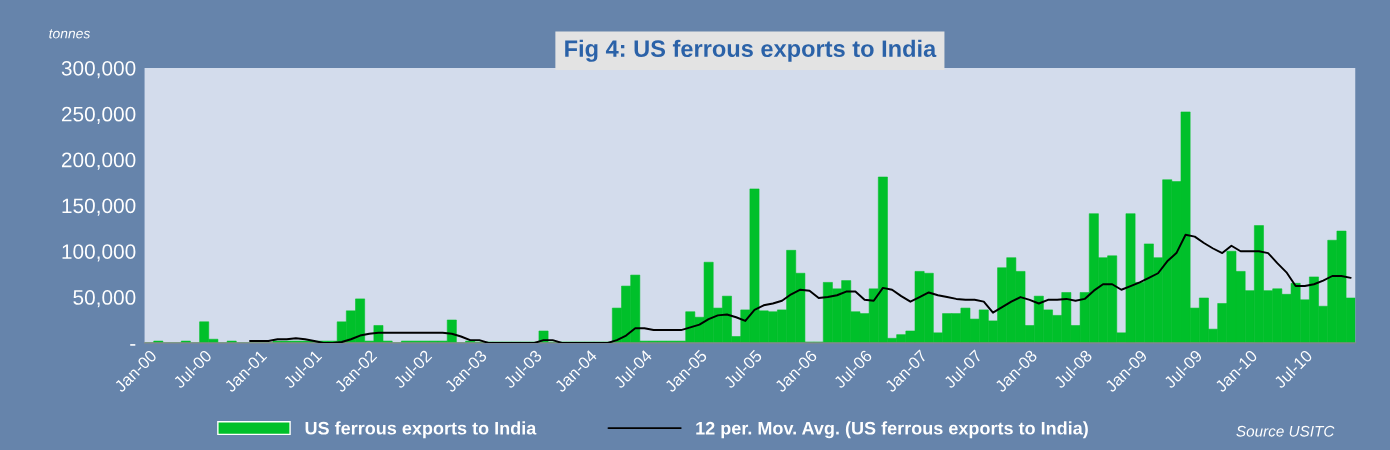 This screenshot has height=450, width=1390. I want to click on chart-title: Fig 4: US ferrous exports to India, so click(751, 50).